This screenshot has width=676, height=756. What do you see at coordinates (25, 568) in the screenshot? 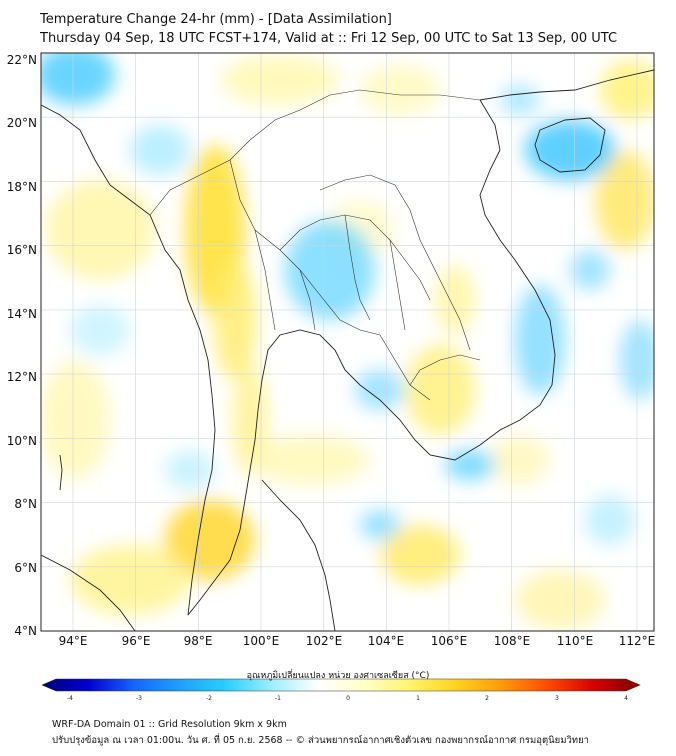
I see `lat-label: 6°N` at bounding box center [25, 568].